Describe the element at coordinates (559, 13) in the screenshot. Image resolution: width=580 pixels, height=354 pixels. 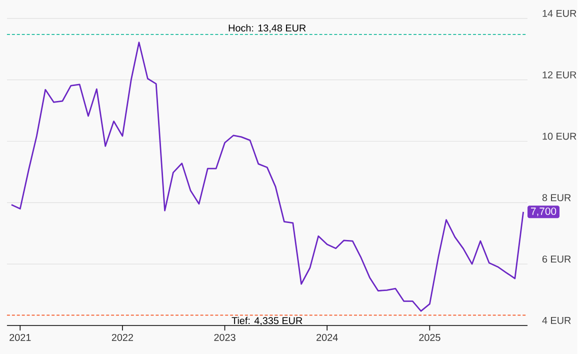
I see `y-tick-label: 14 EUR` at that location.